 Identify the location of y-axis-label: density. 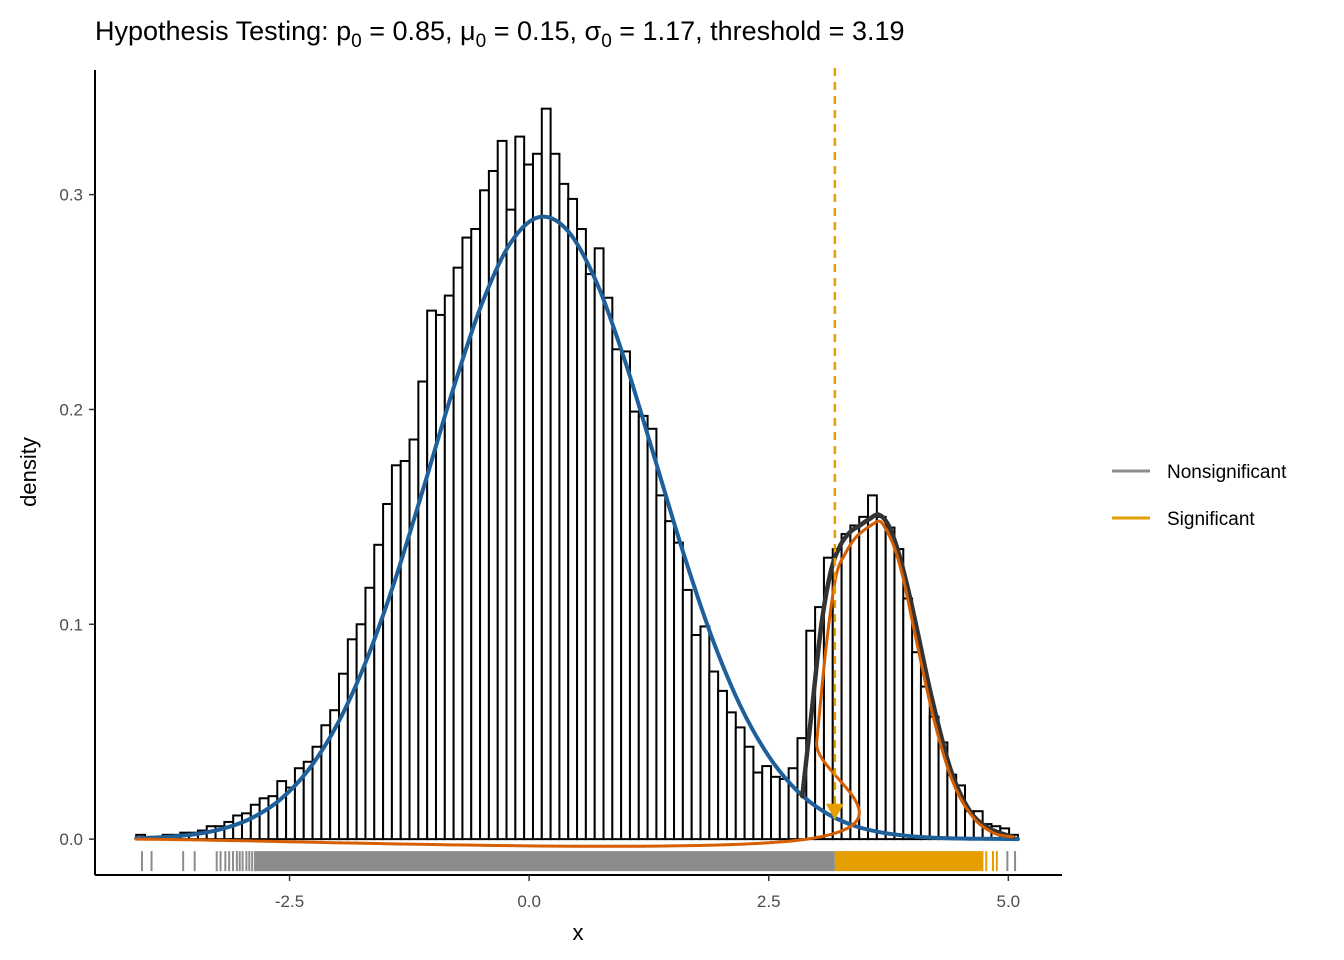
(28, 472).